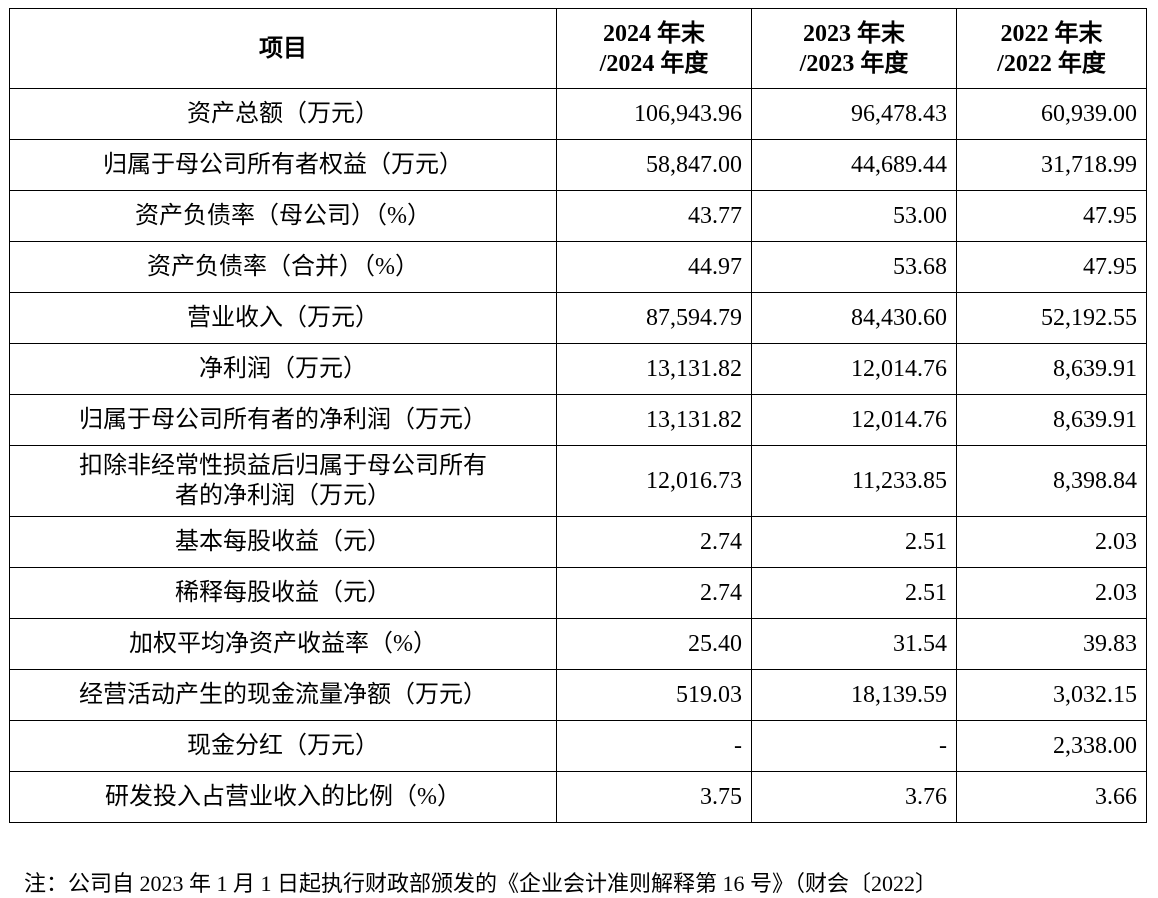  Describe the element at coordinates (1051, 644) in the screenshot. I see `value-2022: 39.83` at that location.